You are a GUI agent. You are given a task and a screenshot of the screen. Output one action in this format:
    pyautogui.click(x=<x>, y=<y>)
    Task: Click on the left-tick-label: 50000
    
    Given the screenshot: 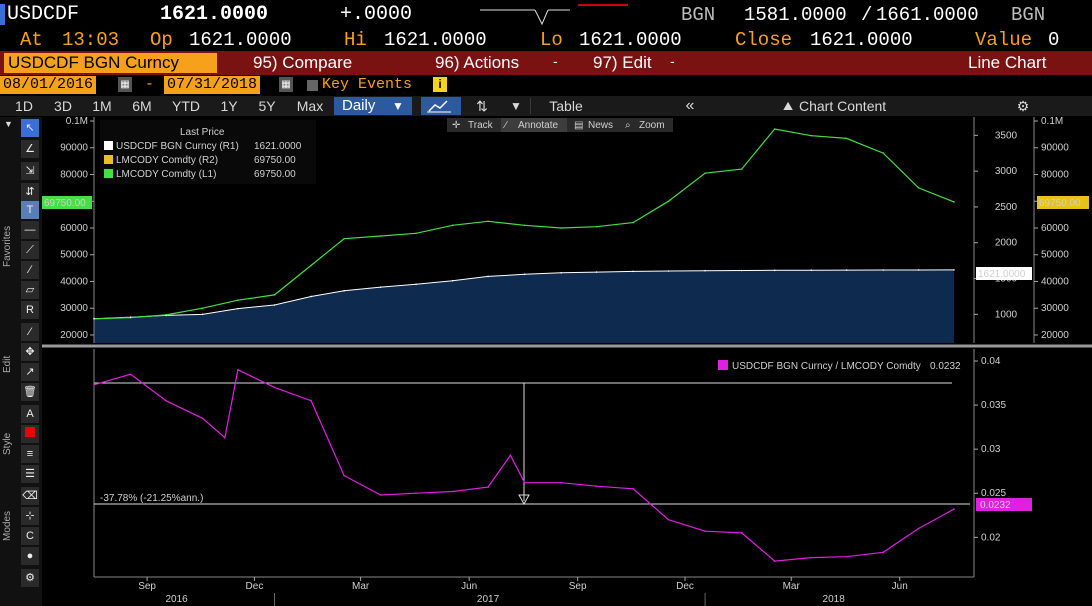 What is the action you would take?
    pyautogui.click(x=74, y=255)
    